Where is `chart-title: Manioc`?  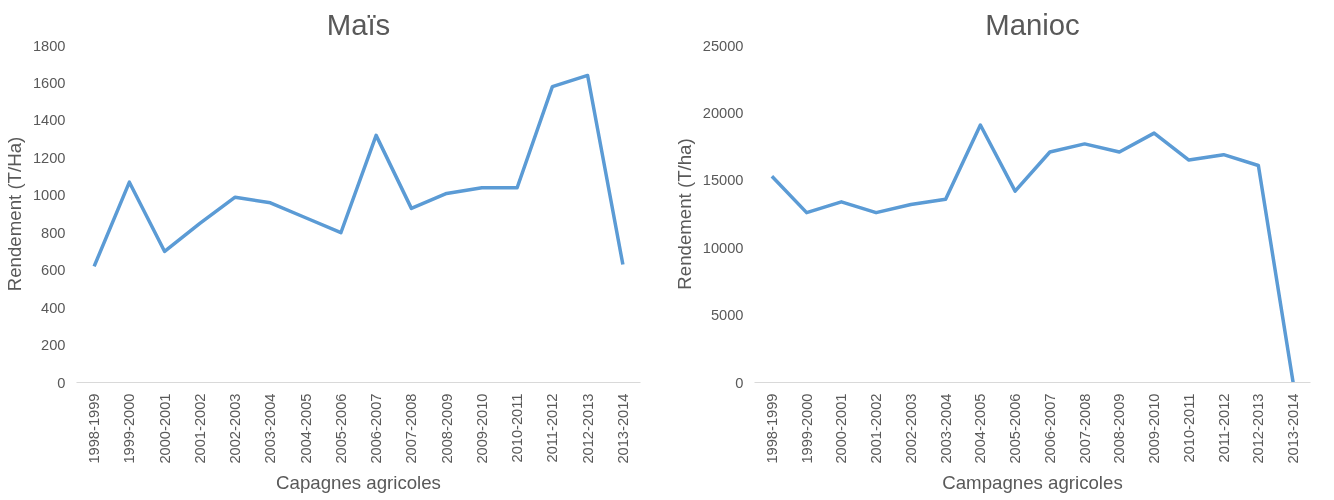
chart-title: Manioc is located at coordinates (1032, 24).